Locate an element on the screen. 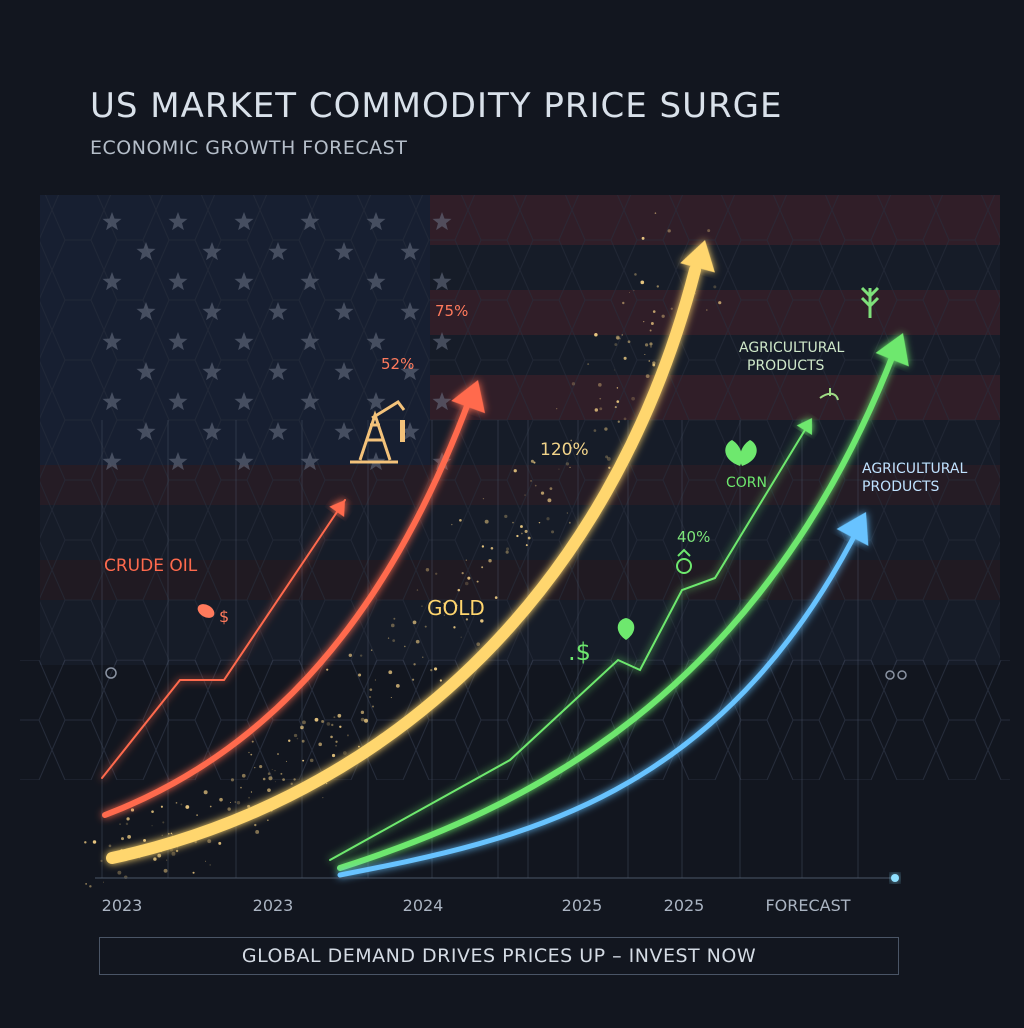 This screenshot has height=1028, width=1024. label-gold: GOLD is located at coordinates (456, 608).